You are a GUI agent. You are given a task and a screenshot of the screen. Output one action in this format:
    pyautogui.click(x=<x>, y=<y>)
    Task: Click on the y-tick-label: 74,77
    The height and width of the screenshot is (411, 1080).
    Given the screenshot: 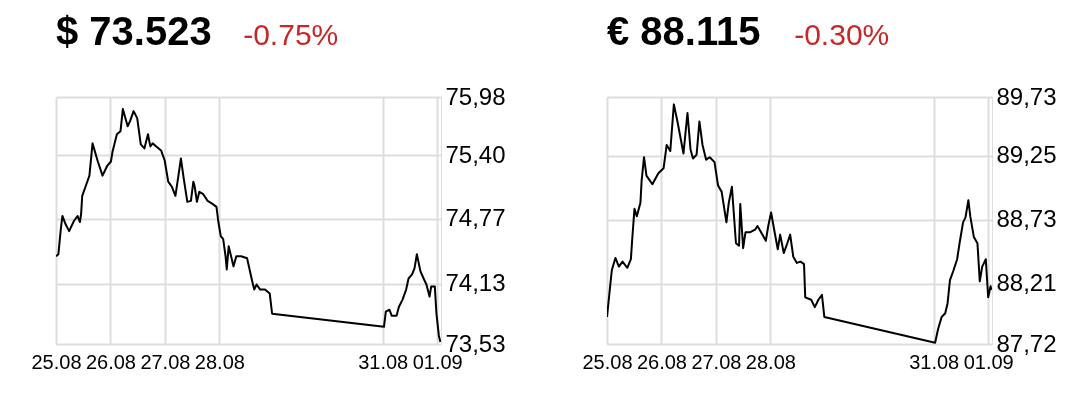 What is the action you would take?
    pyautogui.click(x=475, y=218)
    